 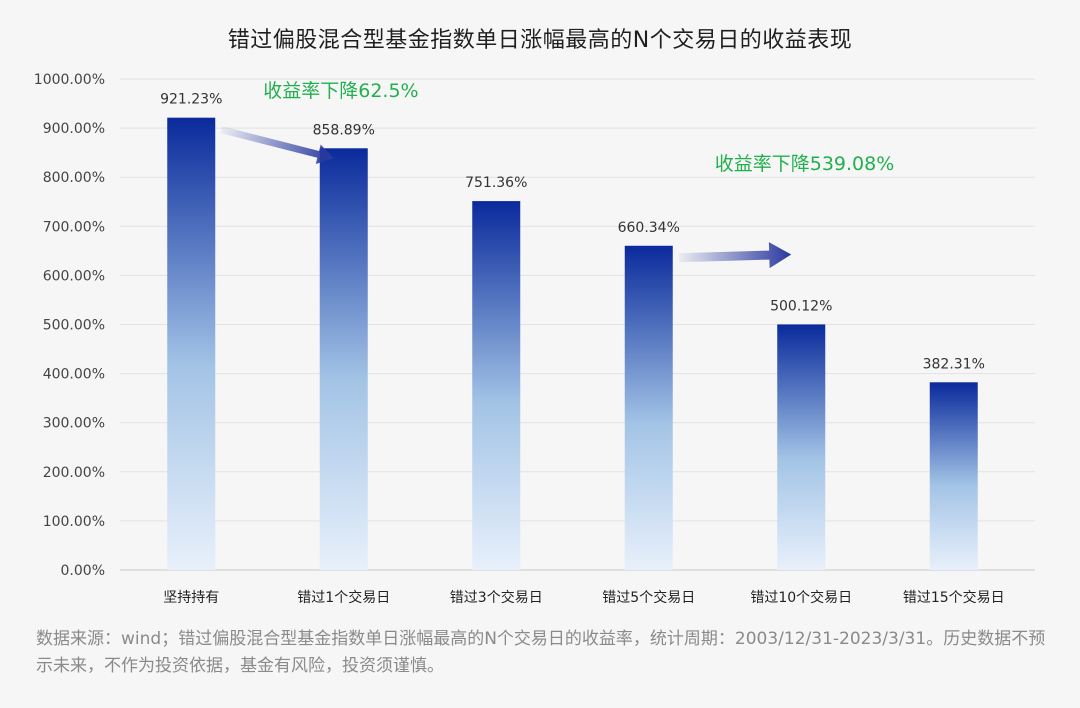 What do you see at coordinates (74, 178) in the screenshot?
I see `y-tick-label: 800.00%` at bounding box center [74, 178].